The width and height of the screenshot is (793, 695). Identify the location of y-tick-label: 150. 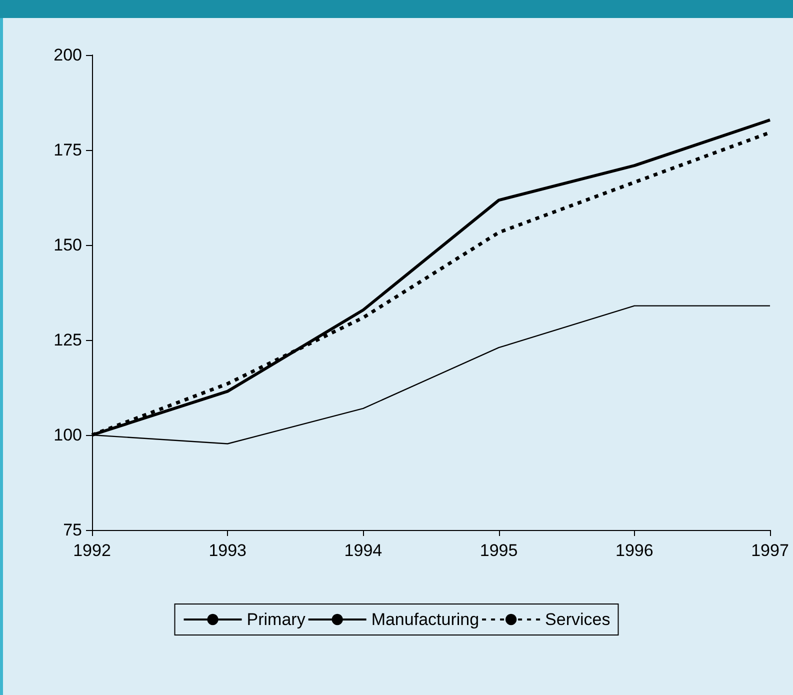
(68, 245).